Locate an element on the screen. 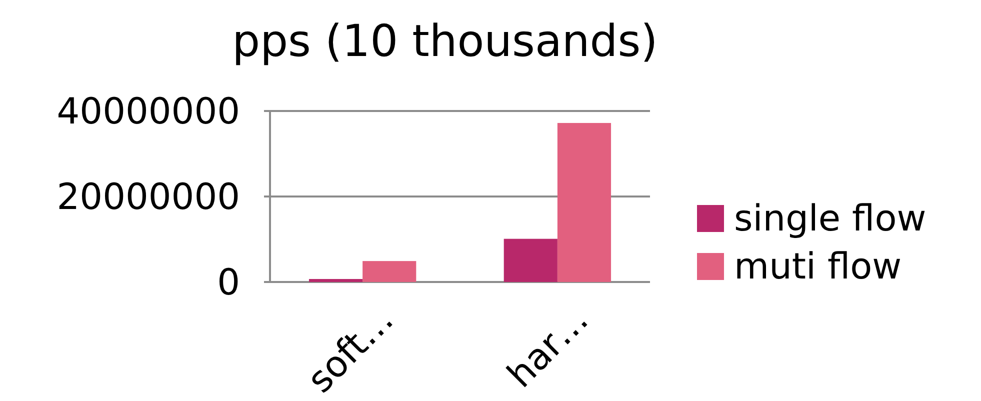 The image size is (981, 401). chart-title: pps (10 thousands) is located at coordinates (445, 41).